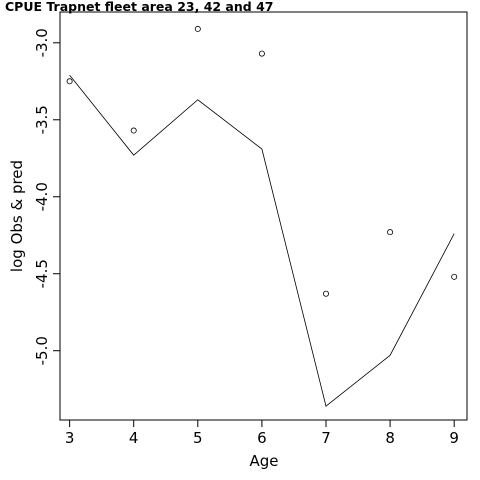  What do you see at coordinates (42, 119) in the screenshot?
I see `y-tick-label-1: -3.5` at bounding box center [42, 119].